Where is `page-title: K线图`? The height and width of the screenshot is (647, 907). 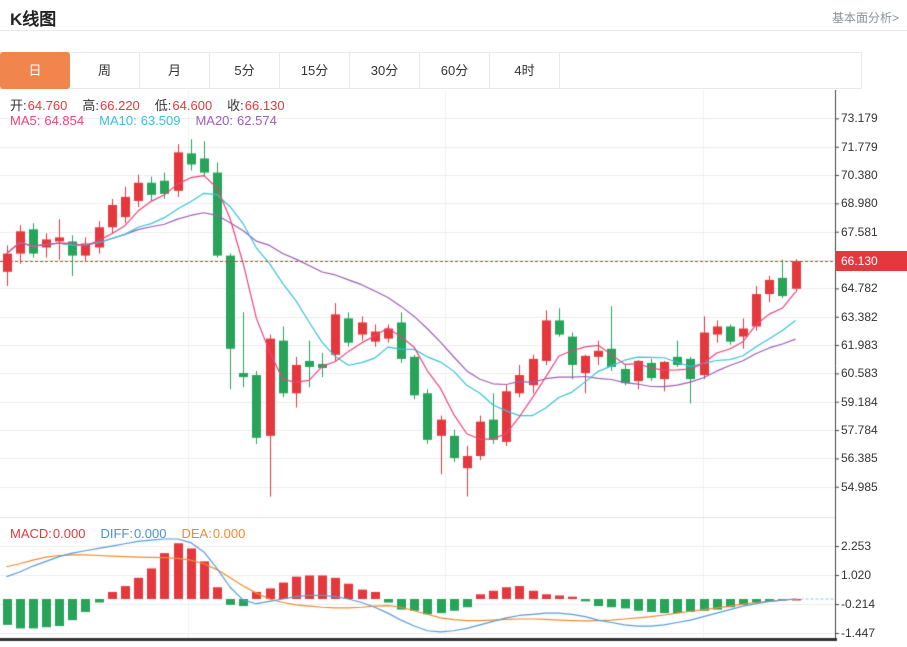 page-title: K线图 is located at coordinates (33, 19).